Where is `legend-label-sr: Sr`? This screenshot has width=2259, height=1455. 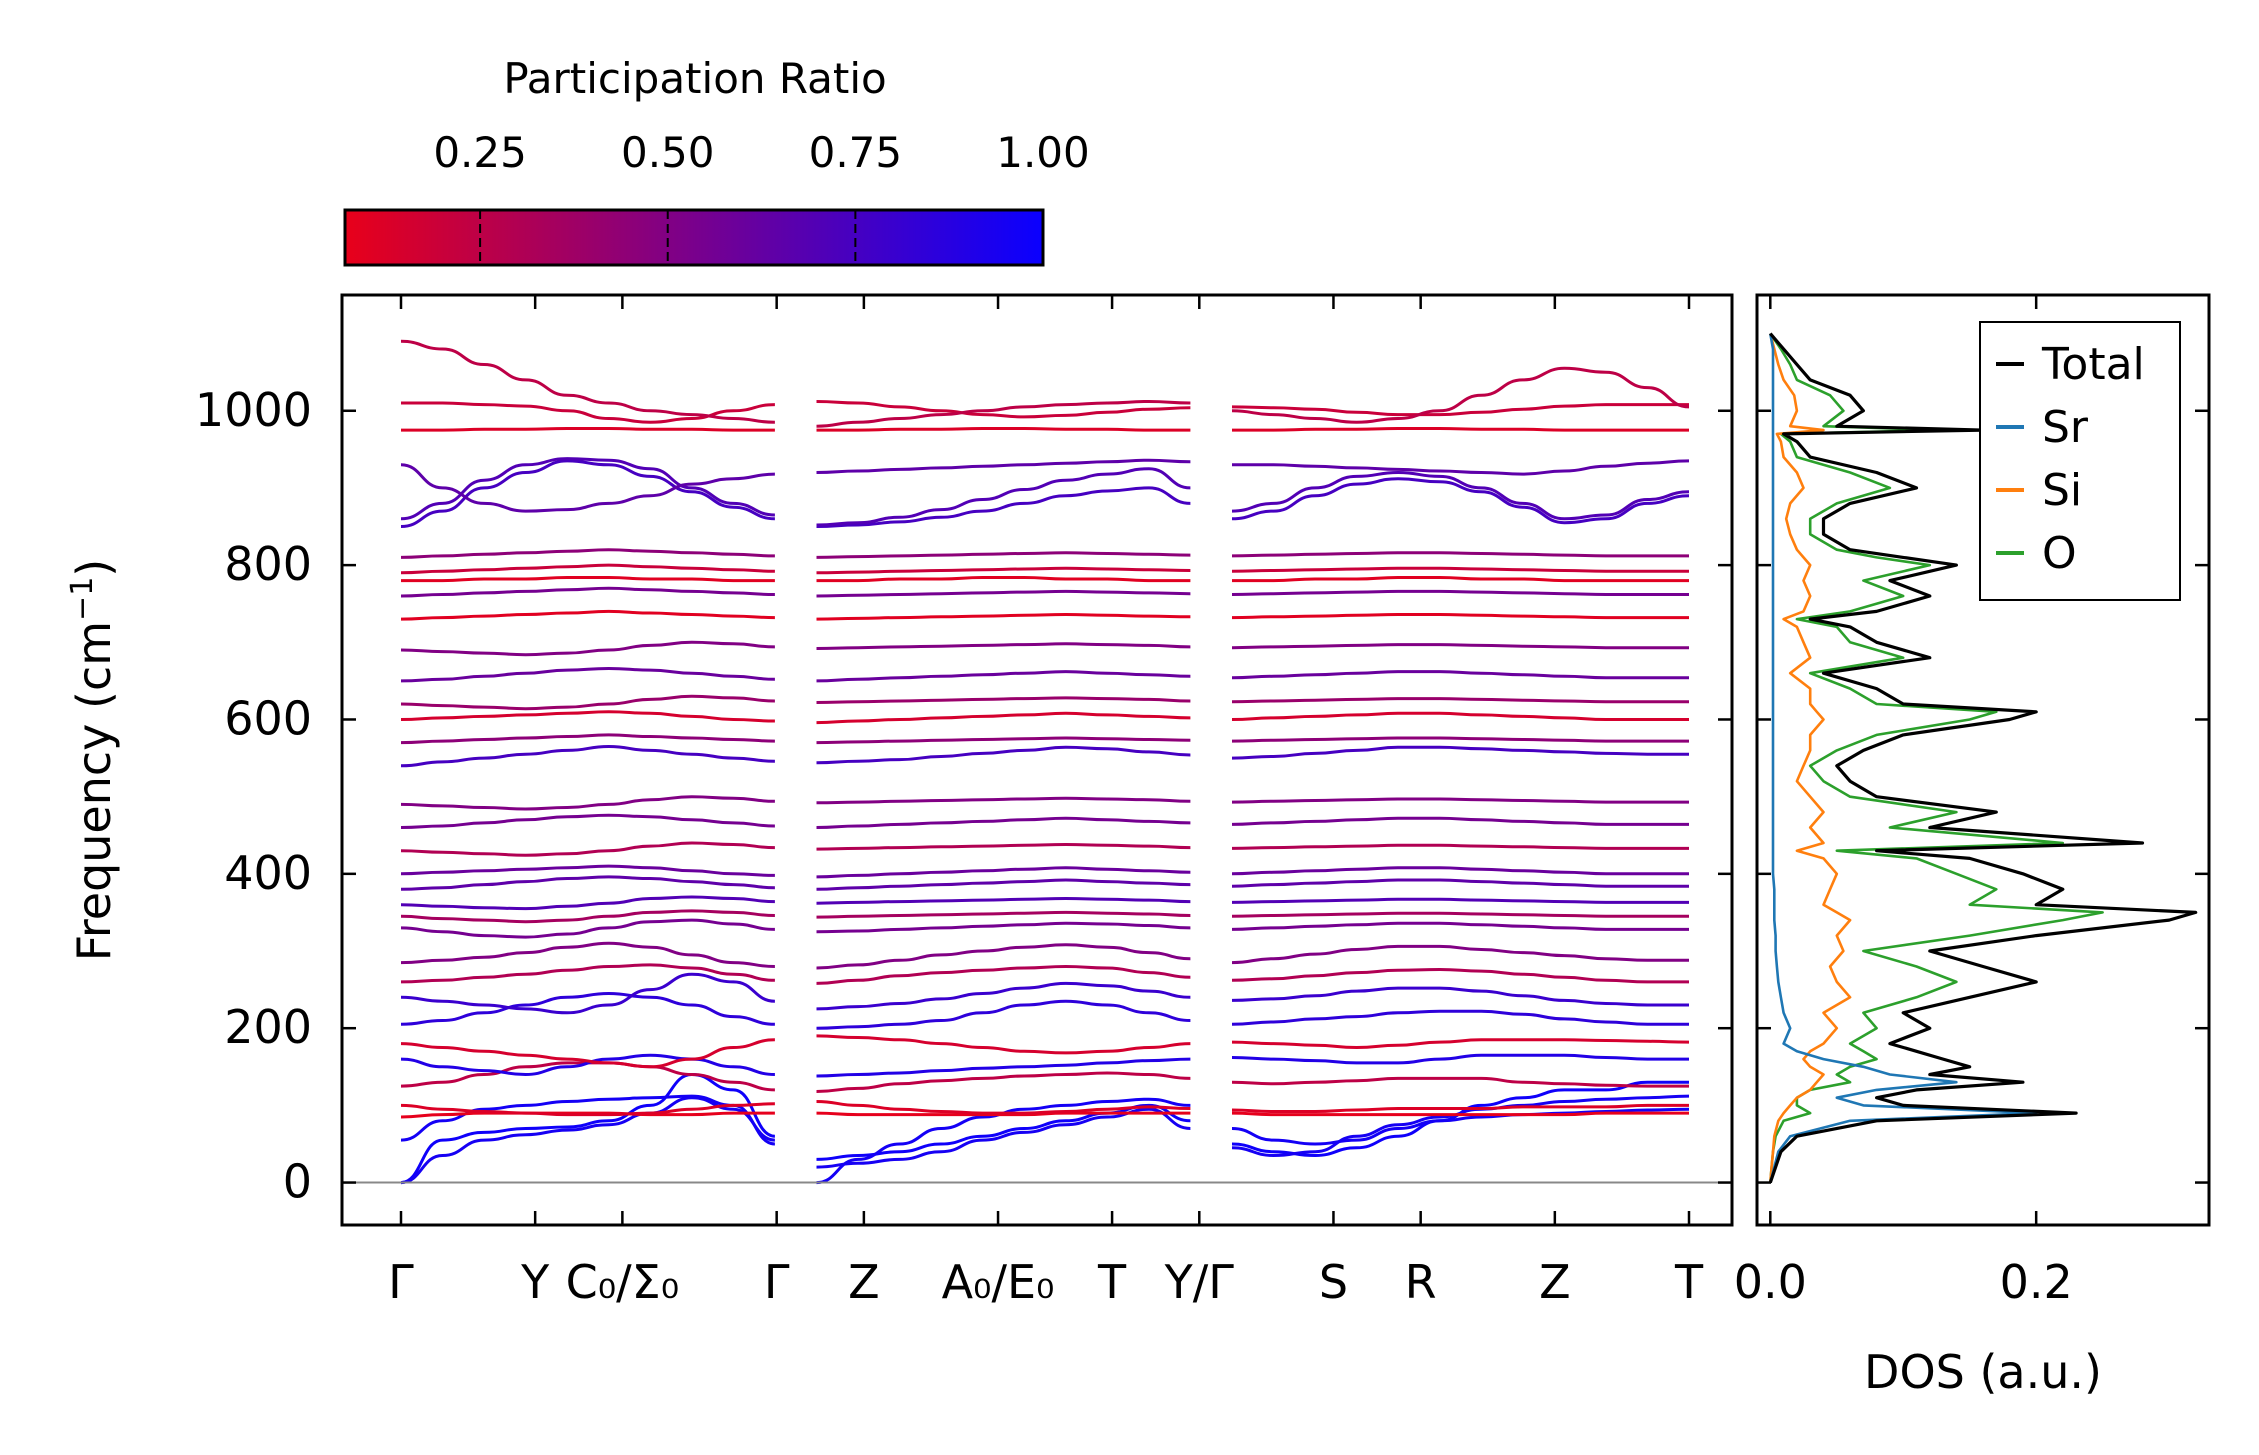 legend-label-sr: Sr is located at coordinates (2065, 427).